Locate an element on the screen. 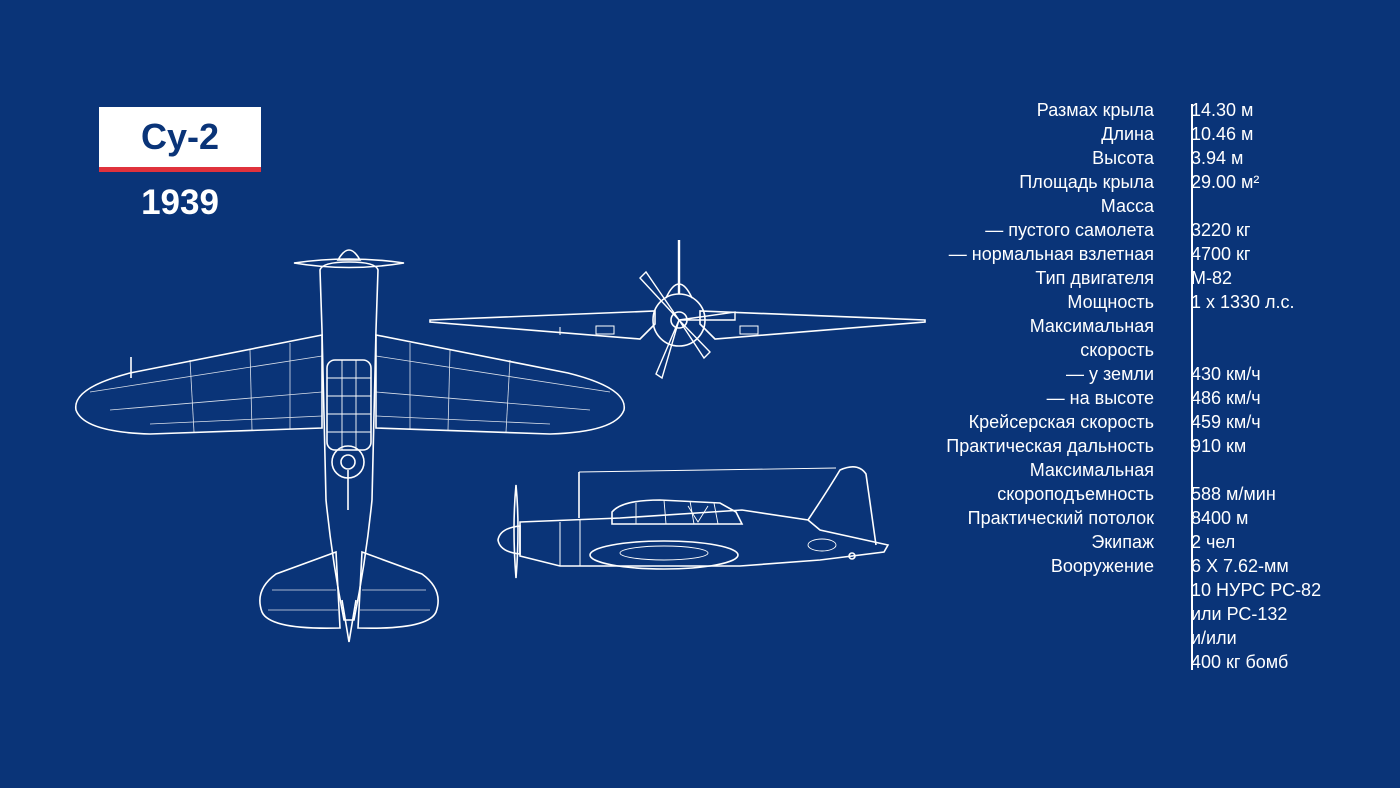 The image size is (1400, 788). spec-value: 430 км/ч is located at coordinates (1226, 374).